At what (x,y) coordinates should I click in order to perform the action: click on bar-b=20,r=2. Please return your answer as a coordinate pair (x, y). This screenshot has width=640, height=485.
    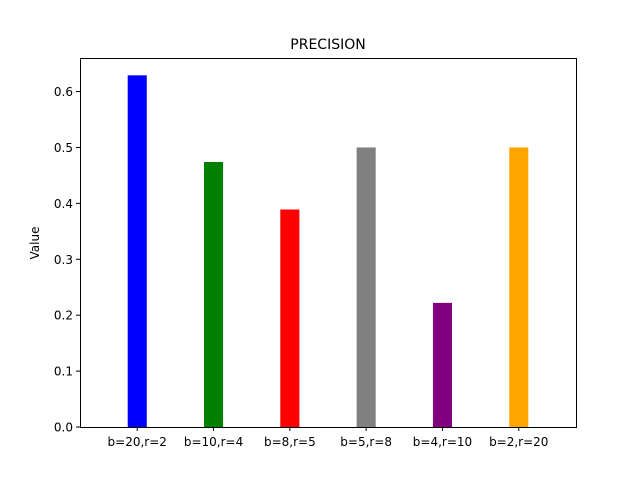
    Looking at the image, I should click on (137, 251).